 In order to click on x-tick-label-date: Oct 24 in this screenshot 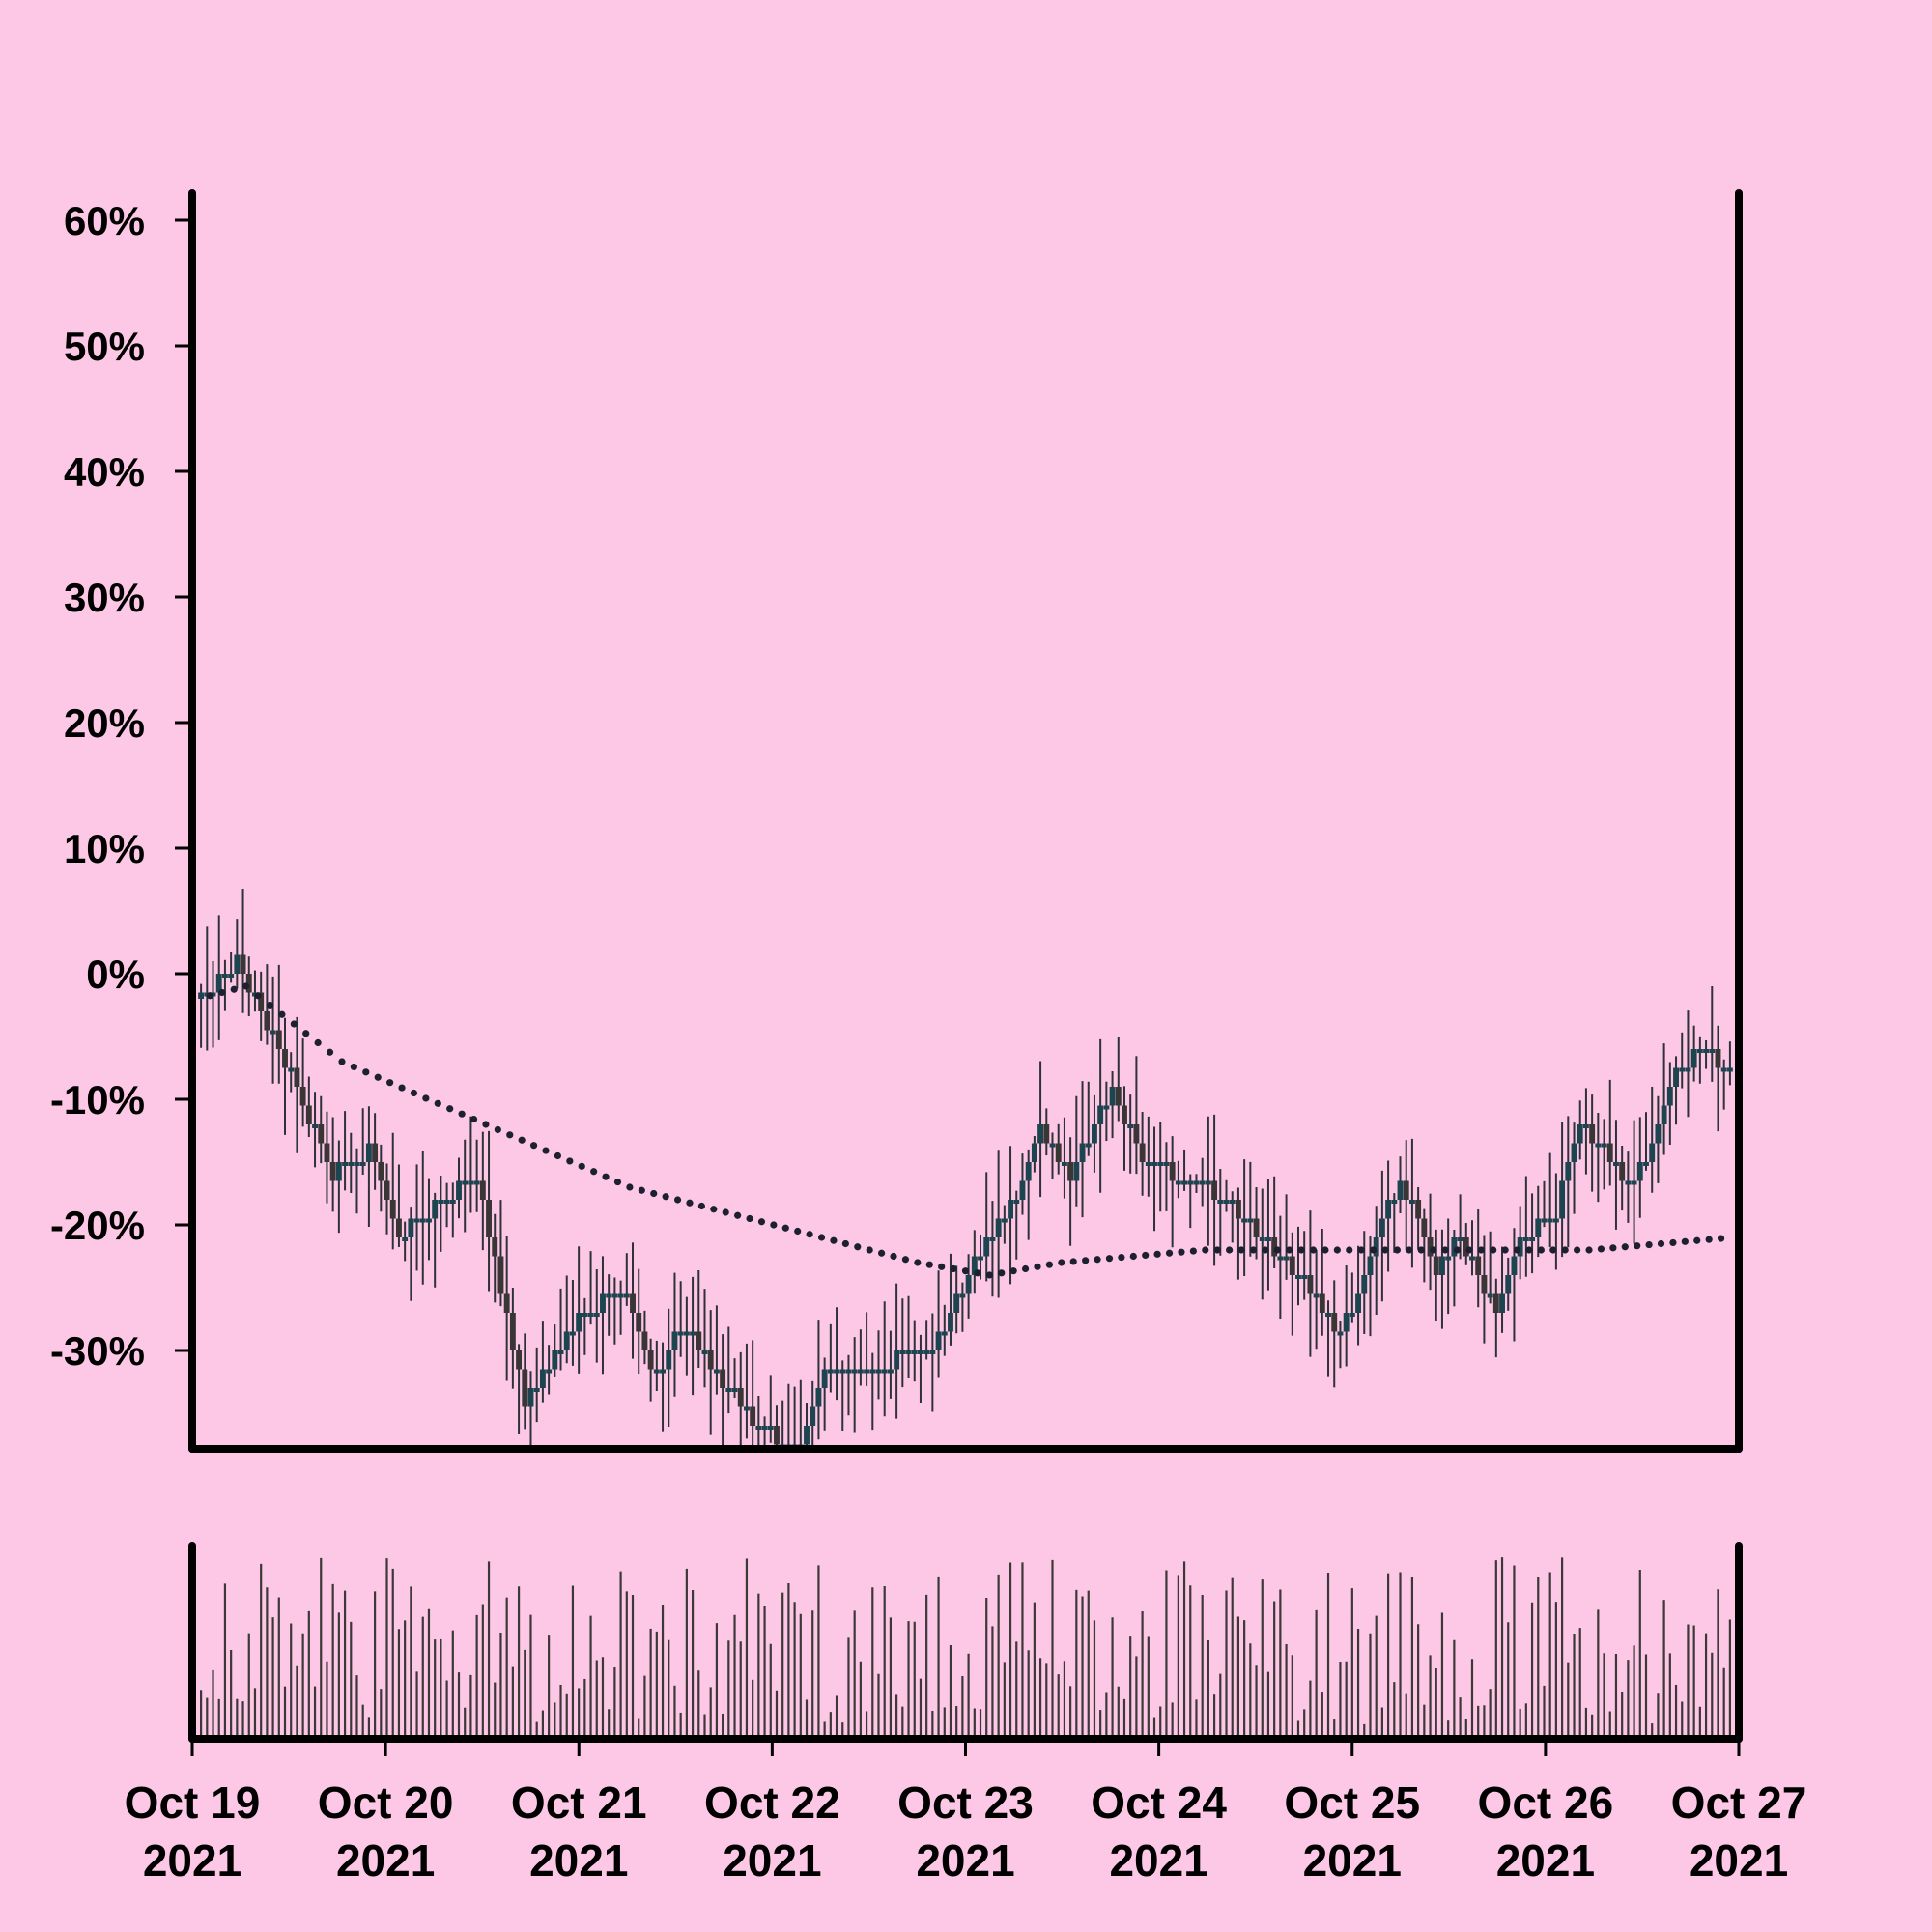, I will do `click(1159, 1802)`.